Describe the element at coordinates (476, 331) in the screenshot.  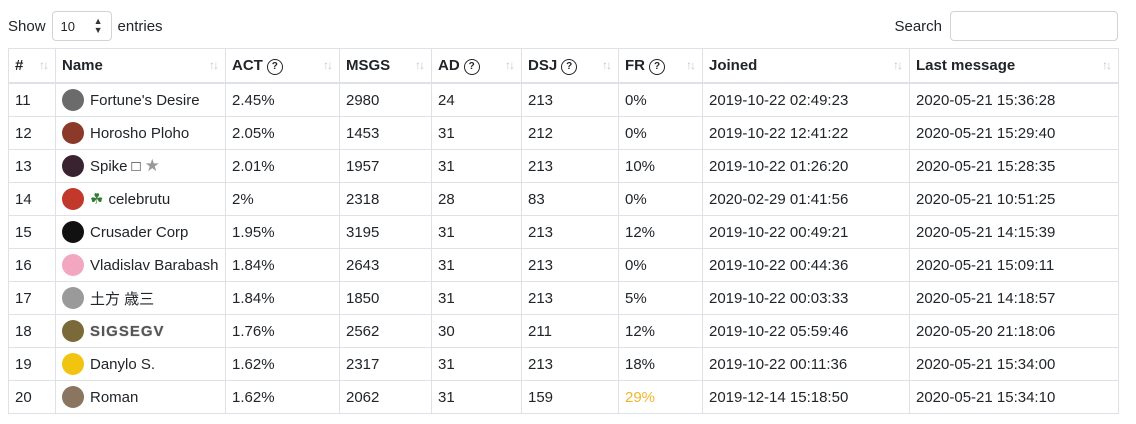
I see `cell-ad: 30` at that location.